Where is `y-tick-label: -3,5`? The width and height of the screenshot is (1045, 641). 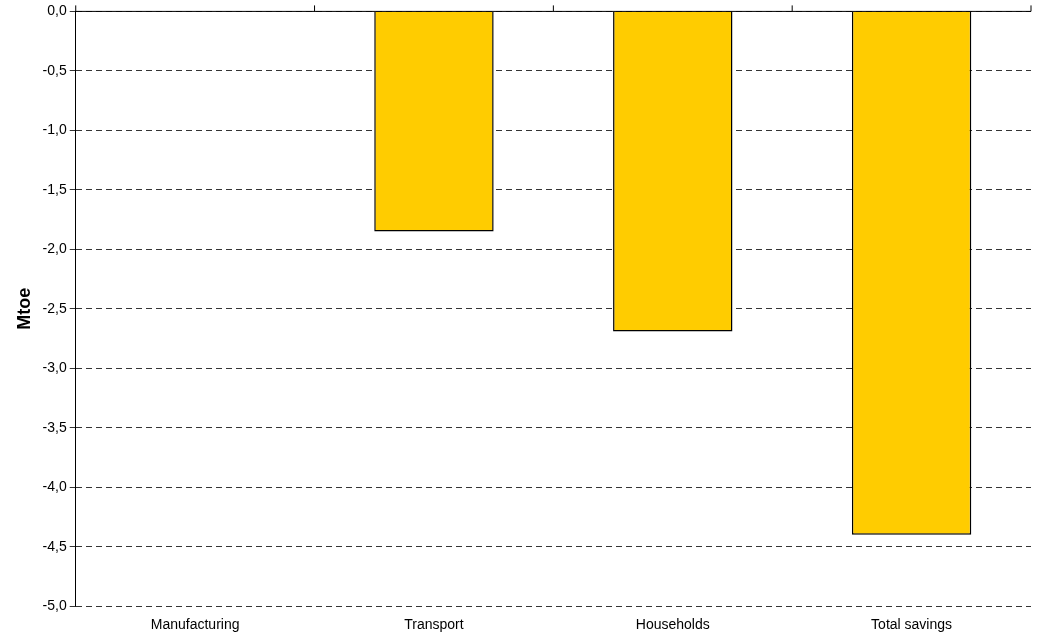
y-tick-label: -3,5 is located at coordinates (54, 426).